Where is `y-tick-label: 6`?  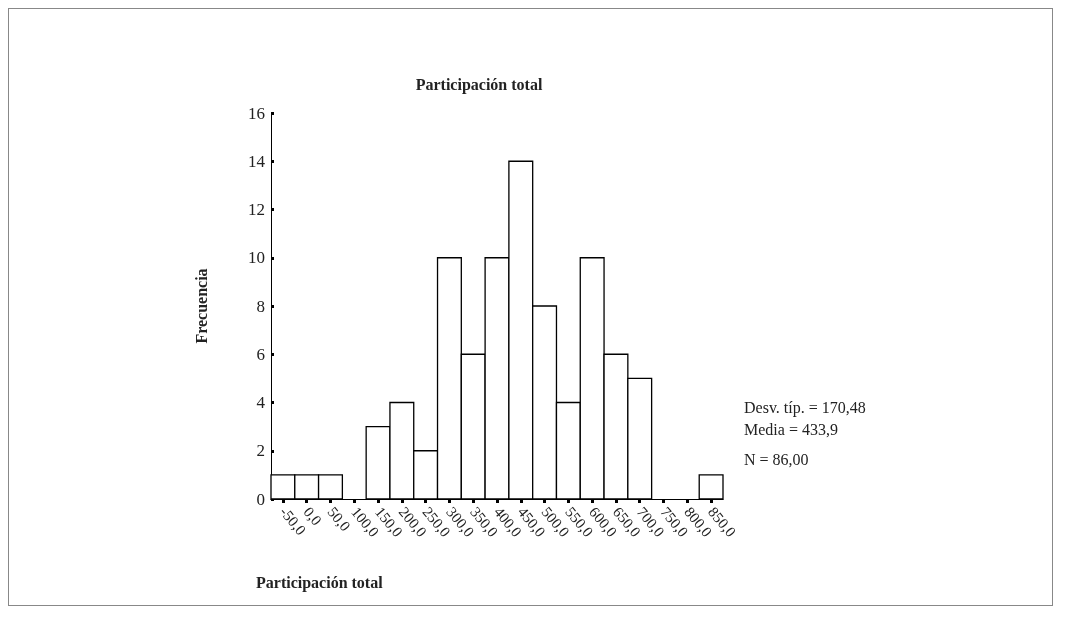 y-tick-label: 6 is located at coordinates (260, 354).